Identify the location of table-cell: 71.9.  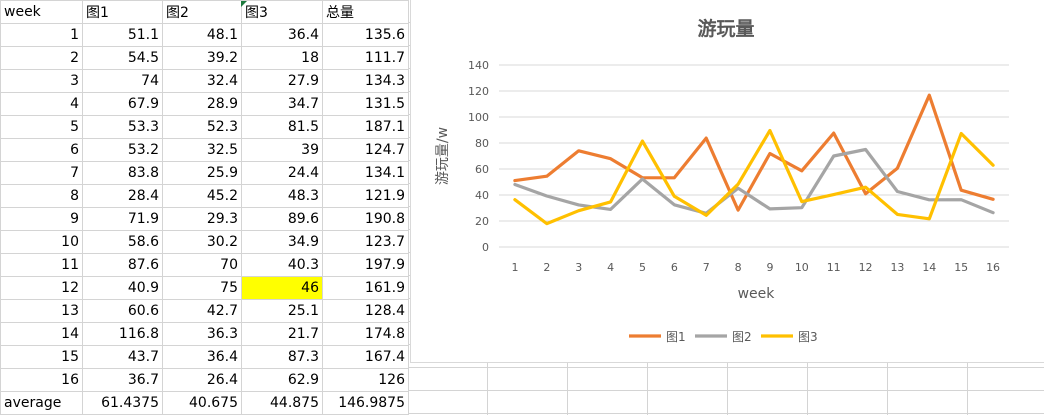
(122, 219).